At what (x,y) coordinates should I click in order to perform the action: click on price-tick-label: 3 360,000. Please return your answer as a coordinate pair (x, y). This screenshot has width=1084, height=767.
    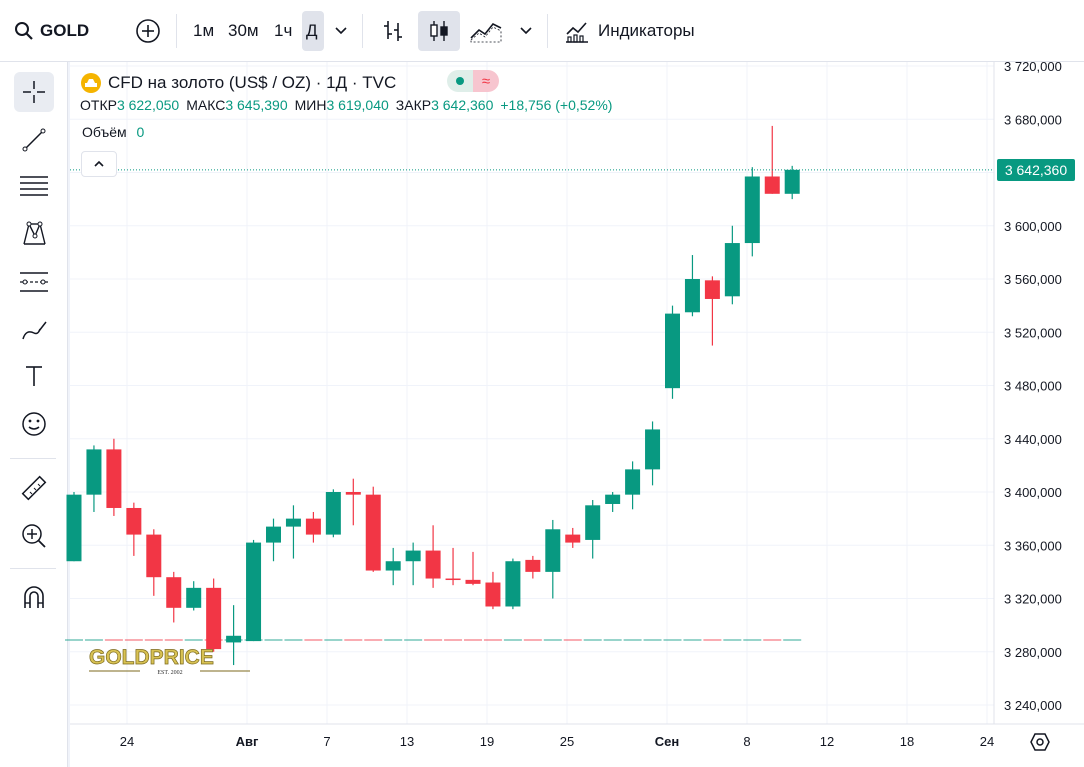
    Looking at the image, I should click on (1033, 545).